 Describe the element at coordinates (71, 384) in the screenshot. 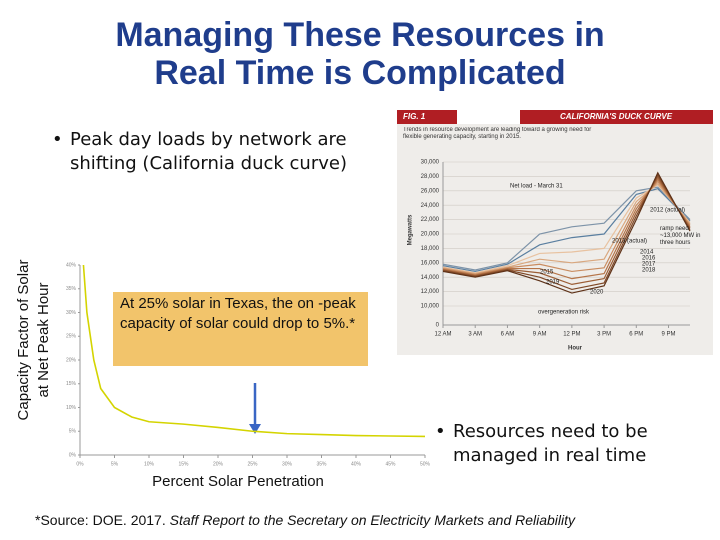

I see `y-tick-label: 15%` at that location.